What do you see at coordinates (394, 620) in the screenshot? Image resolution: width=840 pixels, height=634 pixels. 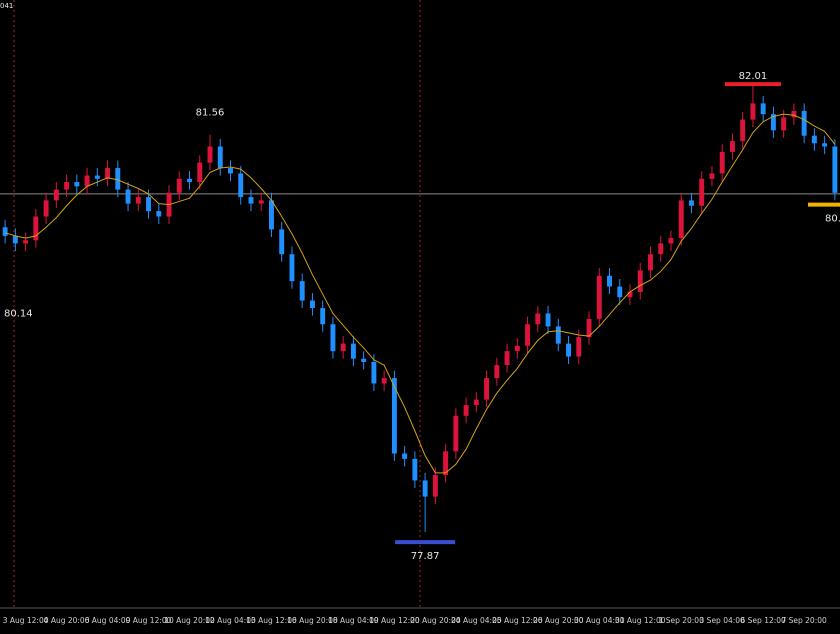 I see `x-tick-label: 19 Aug 12:00` at bounding box center [394, 620].